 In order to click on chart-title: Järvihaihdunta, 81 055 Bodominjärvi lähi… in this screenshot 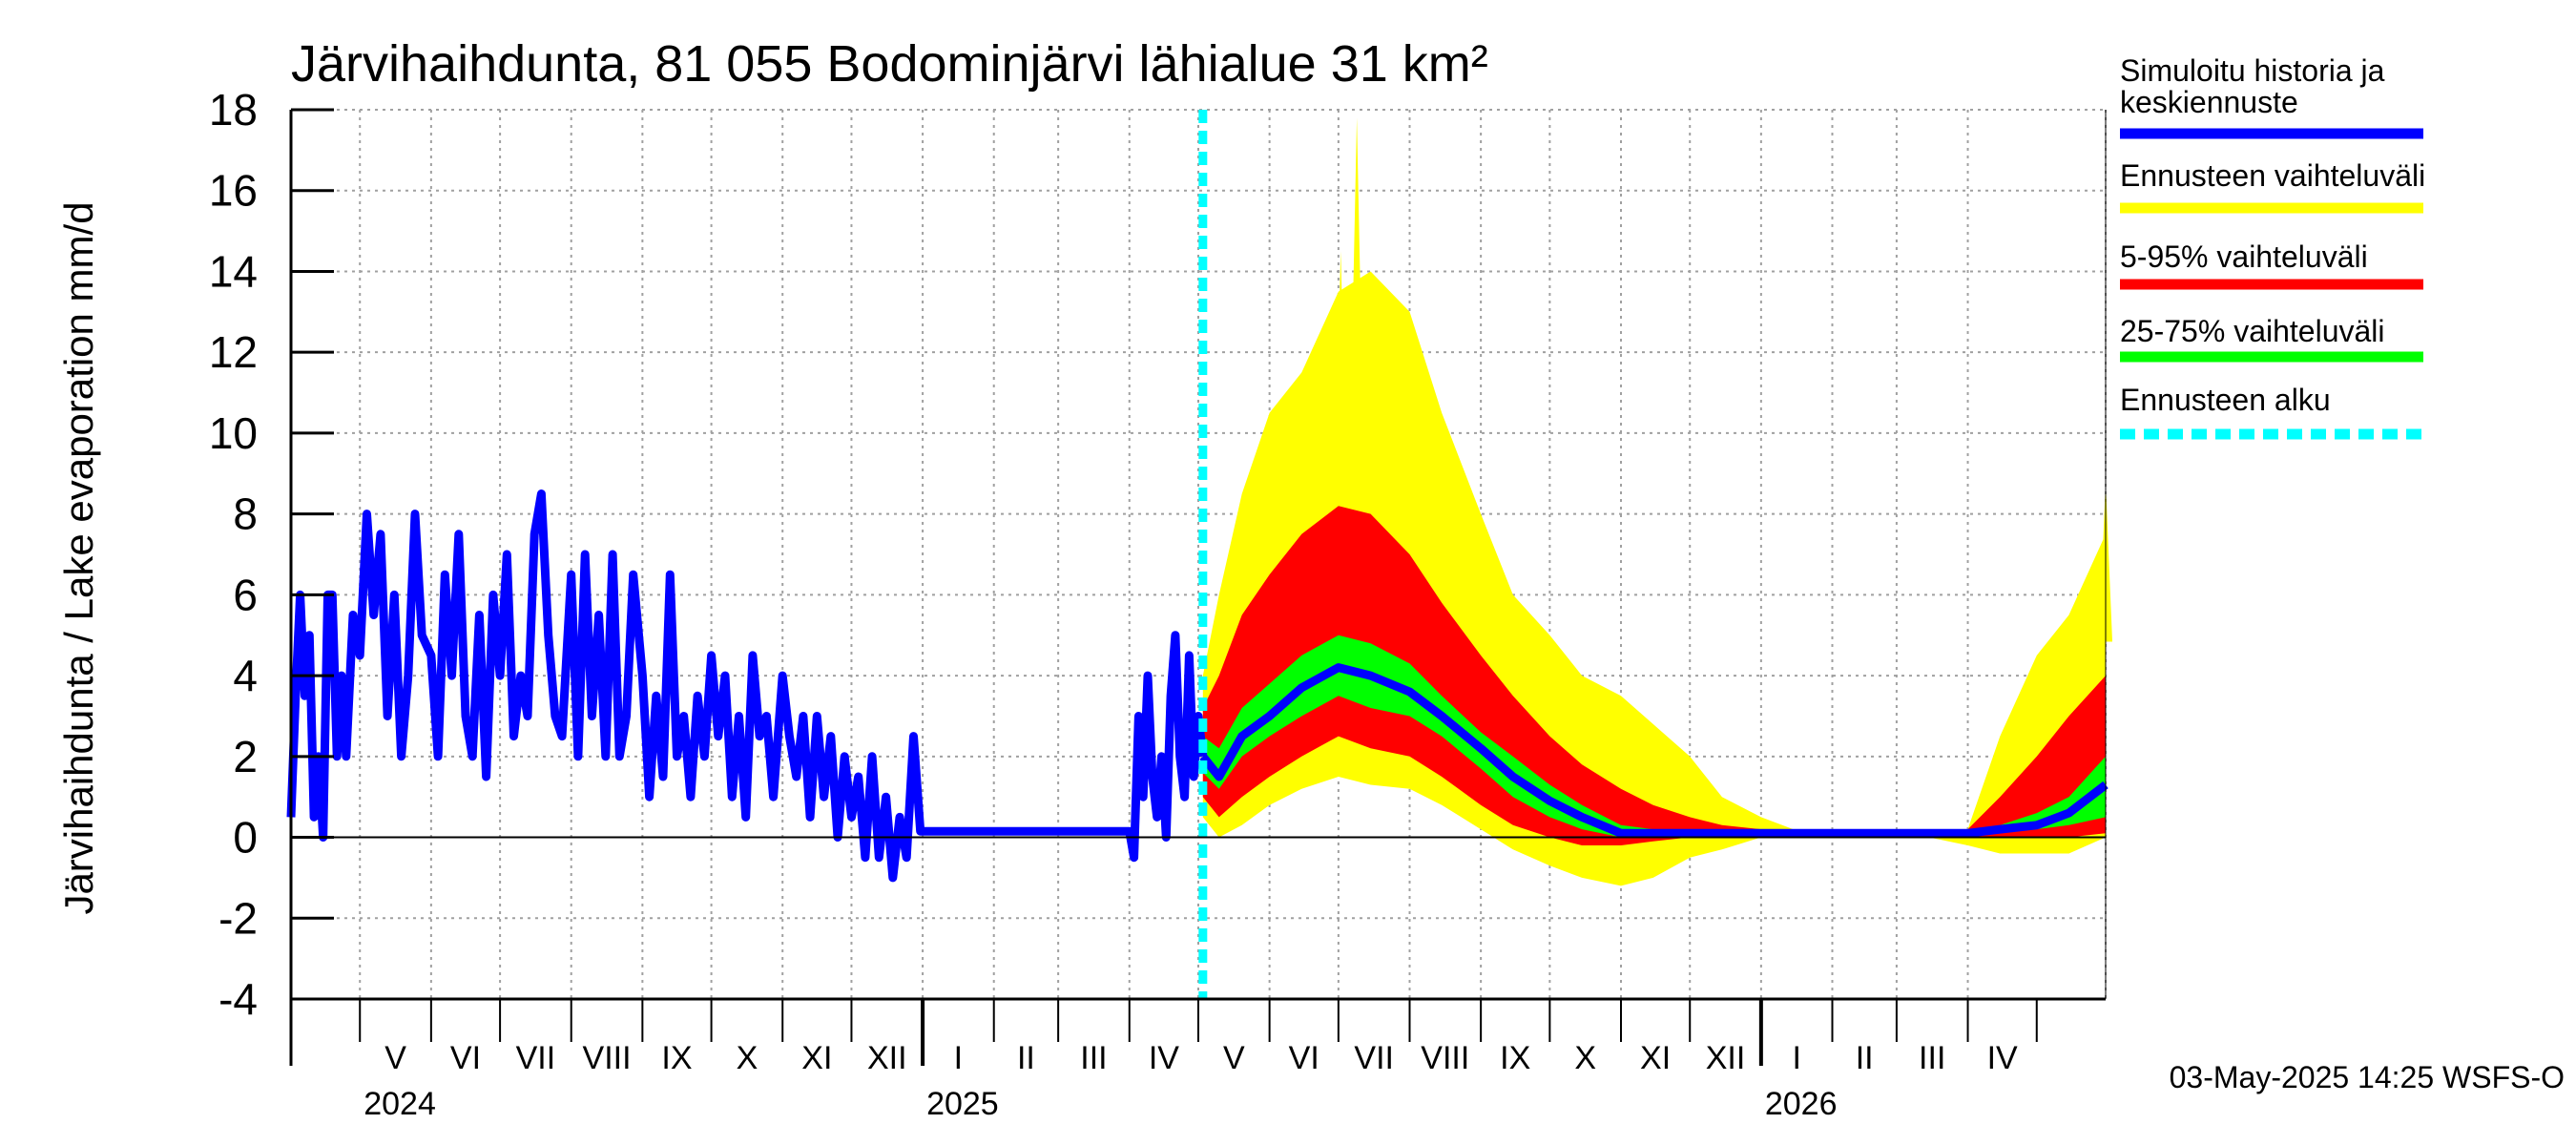, I will do `click(889, 64)`.